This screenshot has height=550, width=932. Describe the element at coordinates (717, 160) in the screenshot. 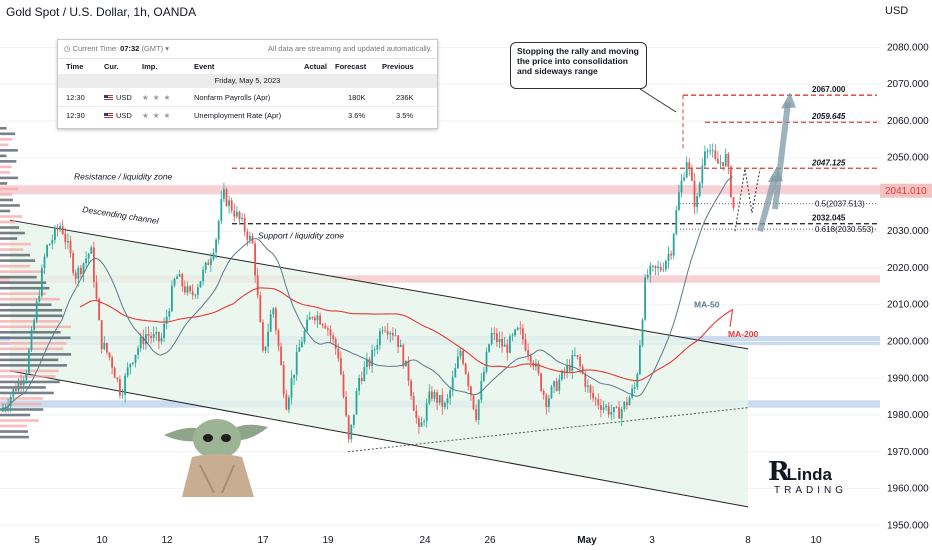

I see `projection-arrows` at that location.